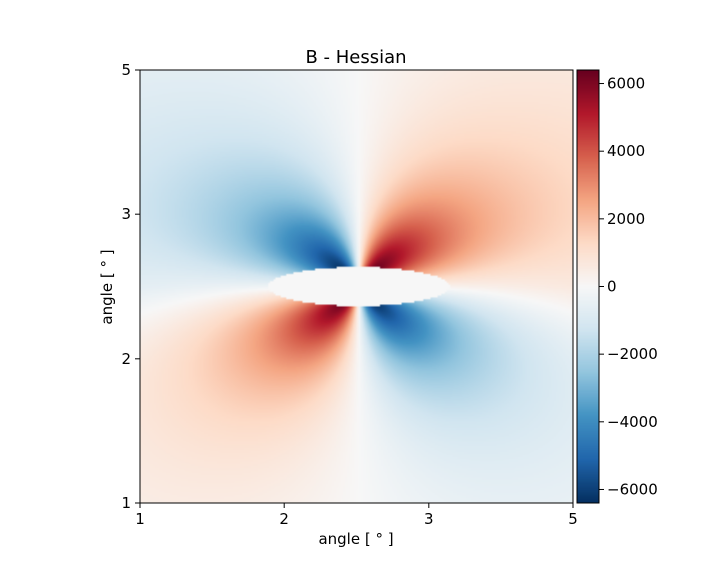 The width and height of the screenshot is (720, 576). Describe the element at coordinates (126, 70) in the screenshot. I see `y-tick-label: 5` at that location.